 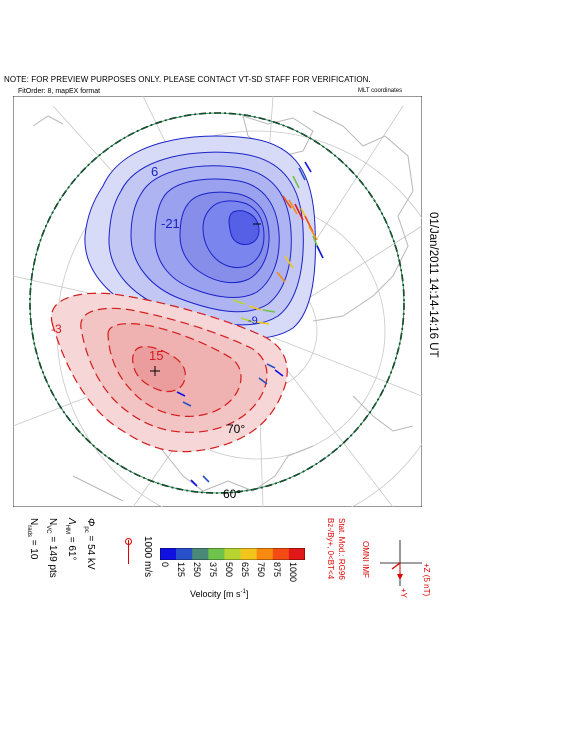 What do you see at coordinates (330, 549) in the screenshot?
I see `imf-conditions: Bz-/By+, 0<BT<4` at bounding box center [330, 549].